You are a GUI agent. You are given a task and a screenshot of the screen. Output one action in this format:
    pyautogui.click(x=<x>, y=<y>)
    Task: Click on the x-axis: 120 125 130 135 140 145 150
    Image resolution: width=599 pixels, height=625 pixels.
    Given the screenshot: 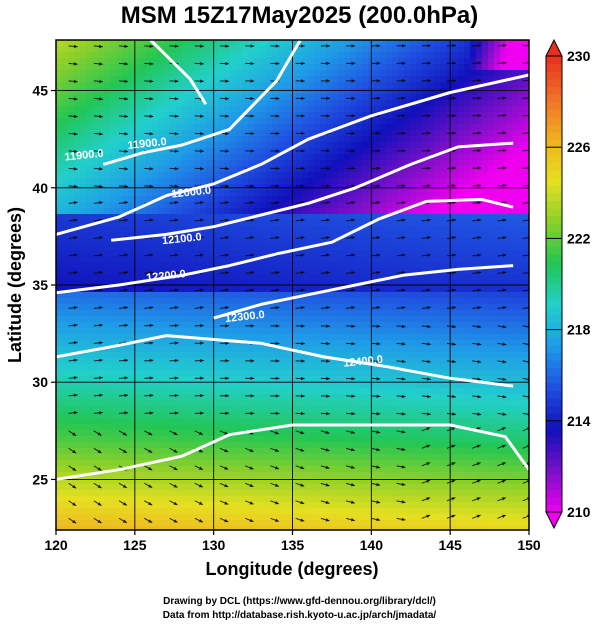 What is the action you would take?
    pyautogui.click(x=292, y=541)
    